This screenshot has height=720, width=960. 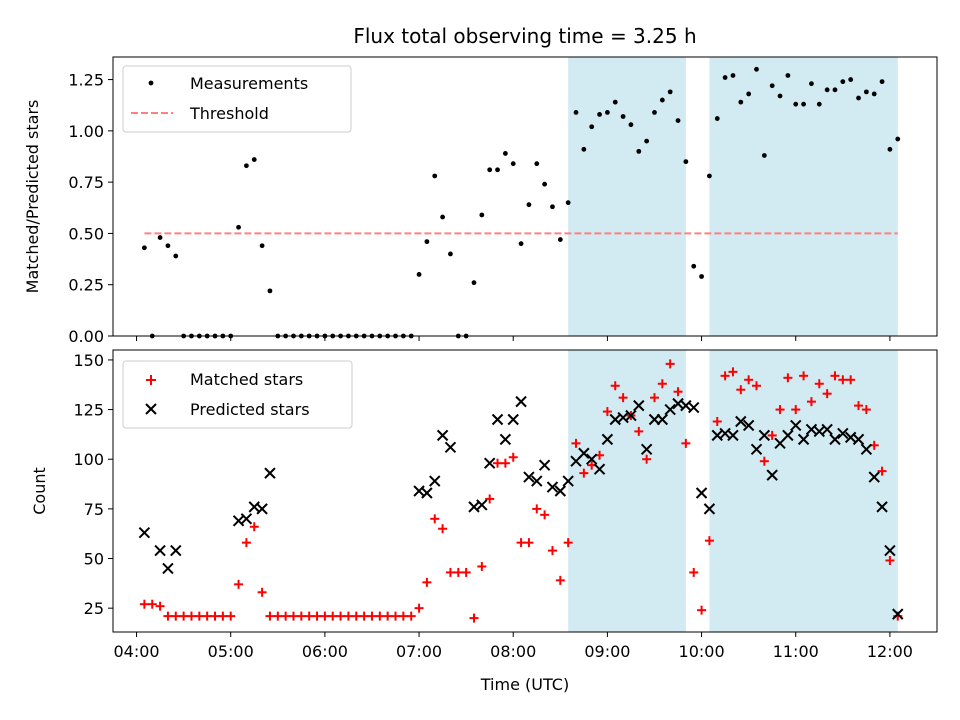 I want to click on bottom-ytick-label: 25, so click(x=94, y=608).